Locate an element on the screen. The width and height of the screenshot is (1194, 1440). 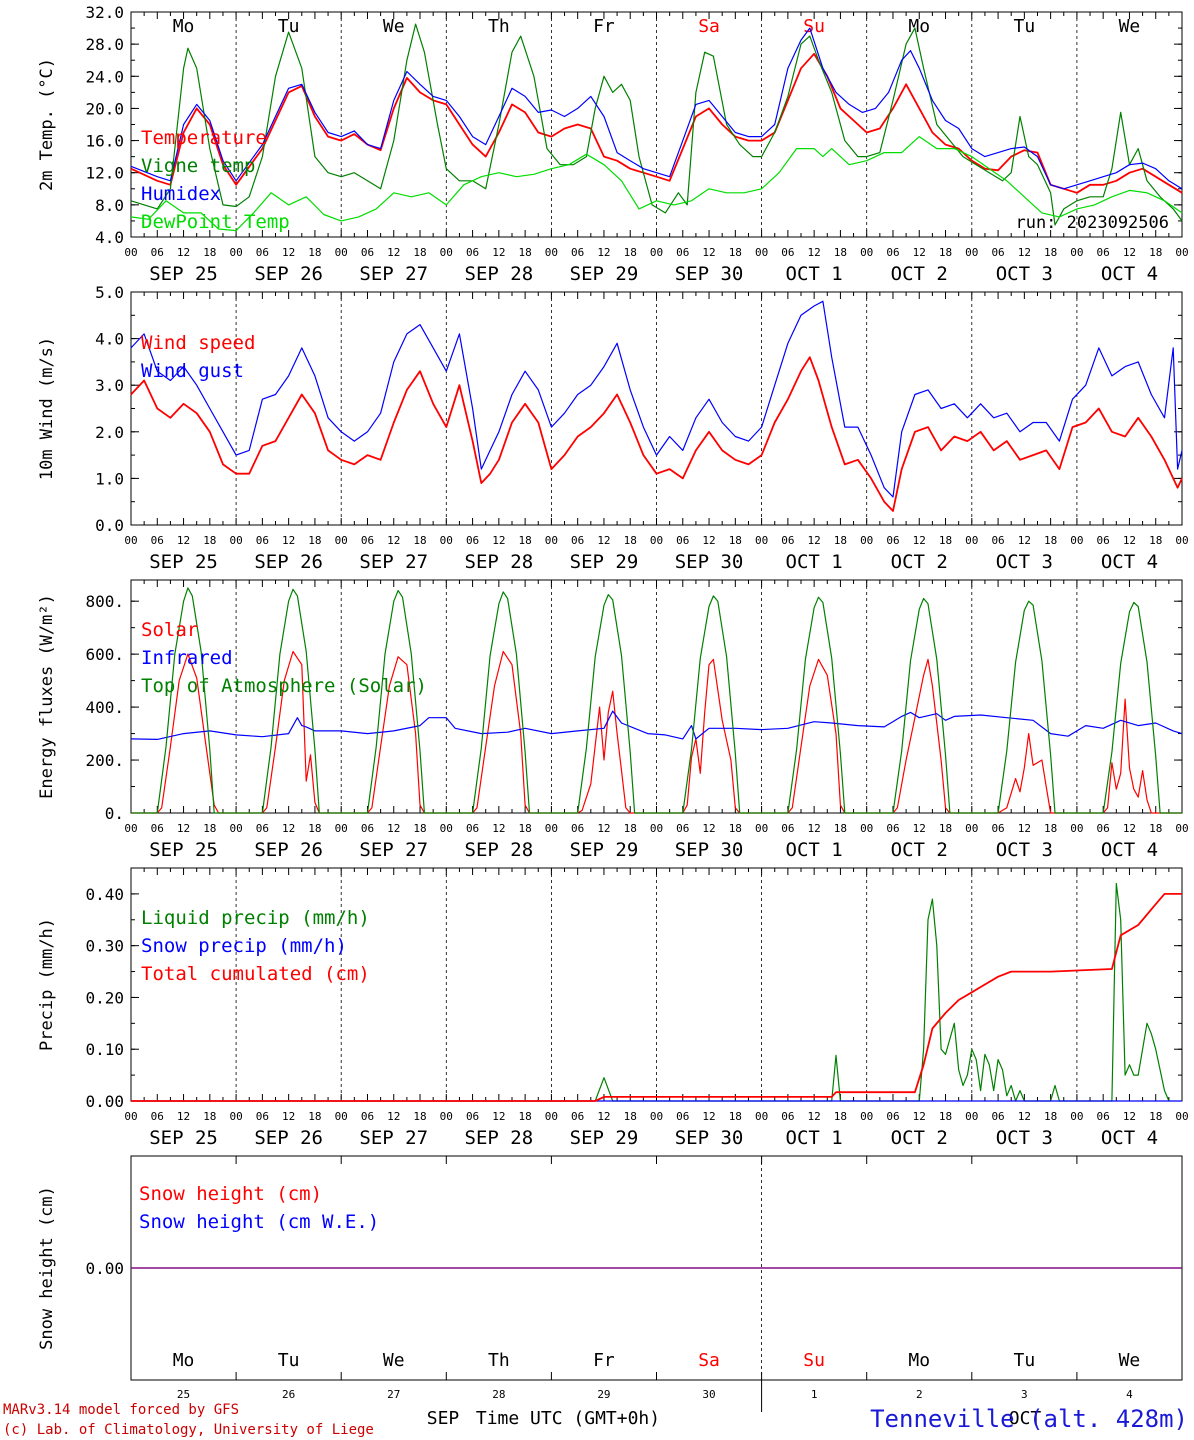
y-tick-label: 600. is located at coordinates (104, 654).